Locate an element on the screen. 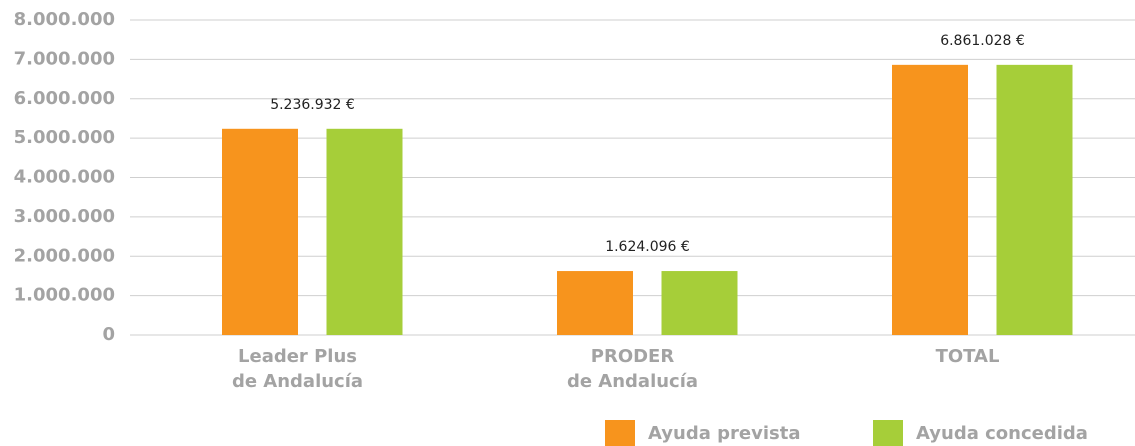 This screenshot has height=446, width=1135. y-tick-label: 1.000.000 is located at coordinates (64, 295).